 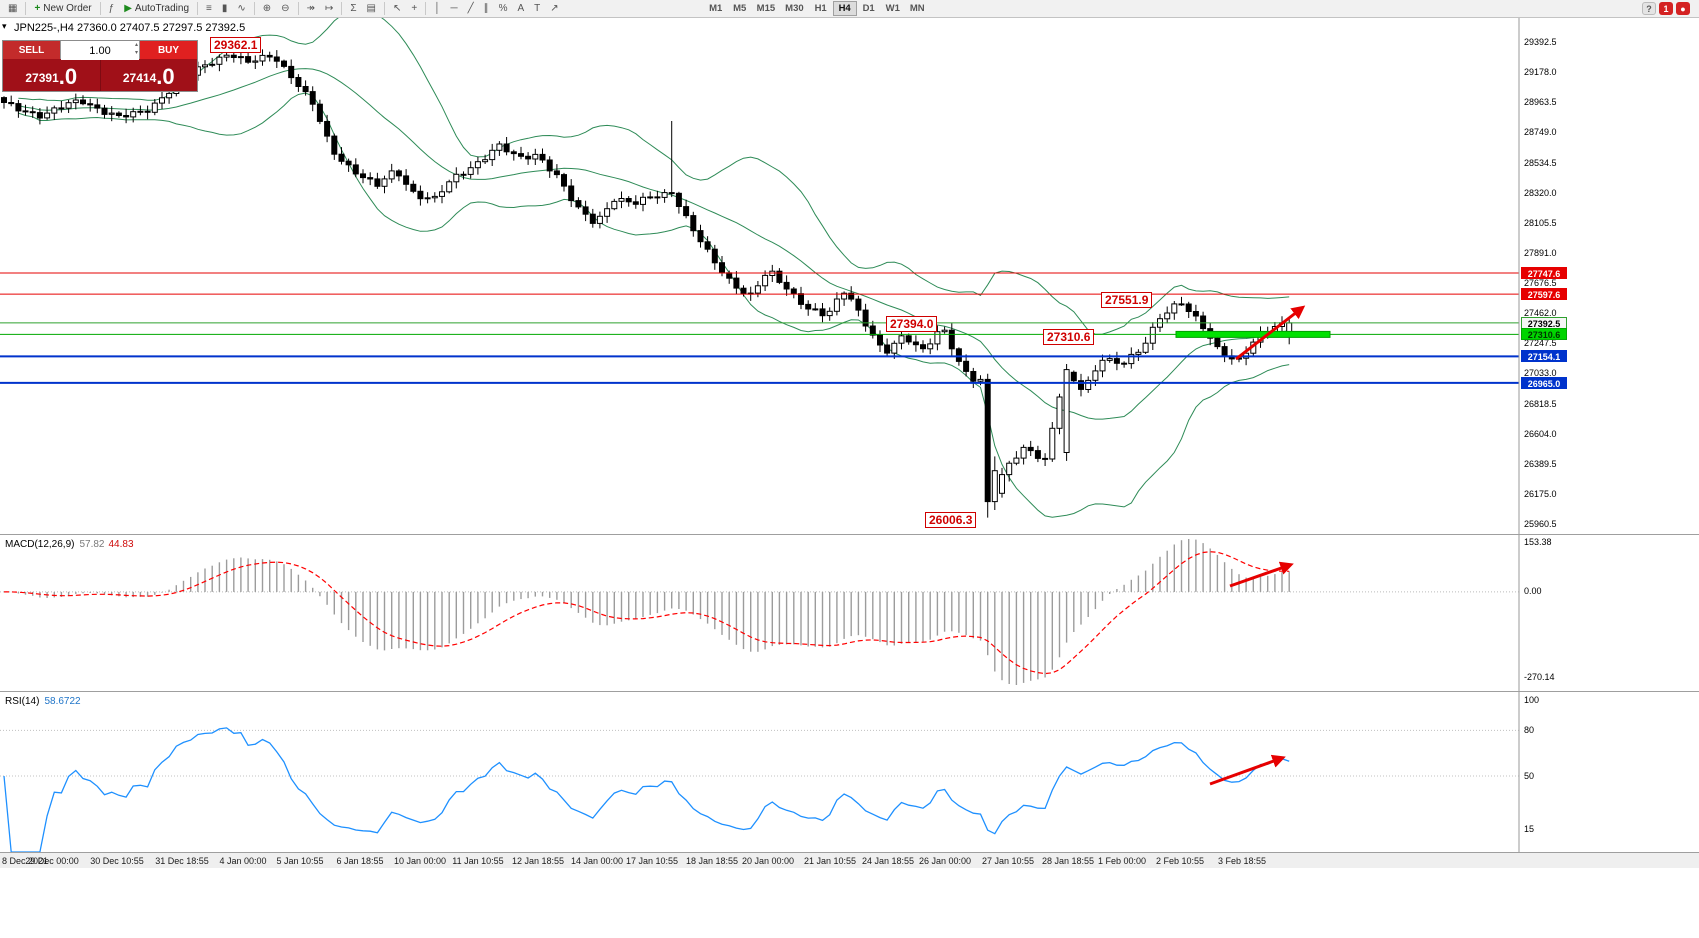 I want to click on notifications-badge: 1, so click(x=1666, y=8).